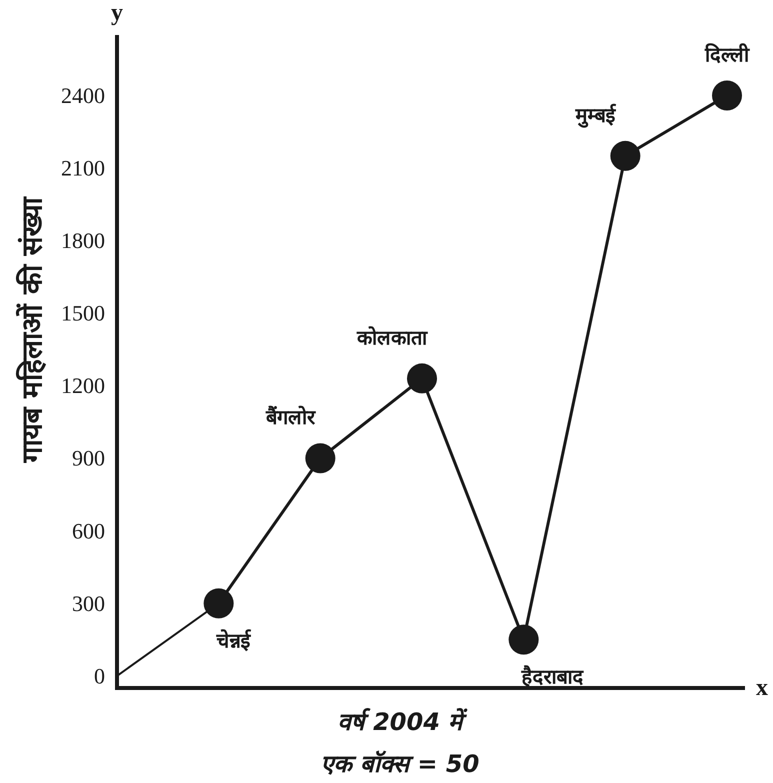 The width and height of the screenshot is (773, 783). I want to click on y-tick-label: 1500, so click(83, 313).